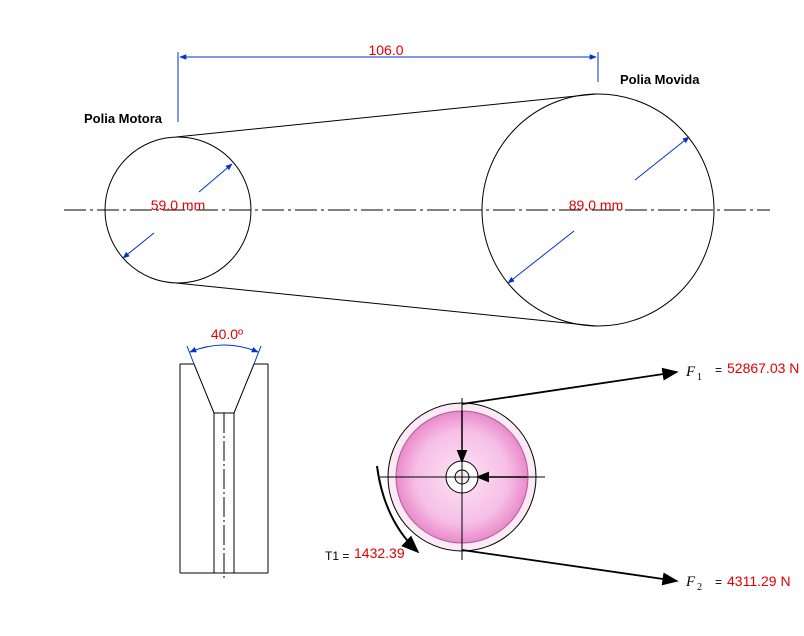 The height and width of the screenshot is (636, 804). I want to click on belt-top-line, so click(386, 115).